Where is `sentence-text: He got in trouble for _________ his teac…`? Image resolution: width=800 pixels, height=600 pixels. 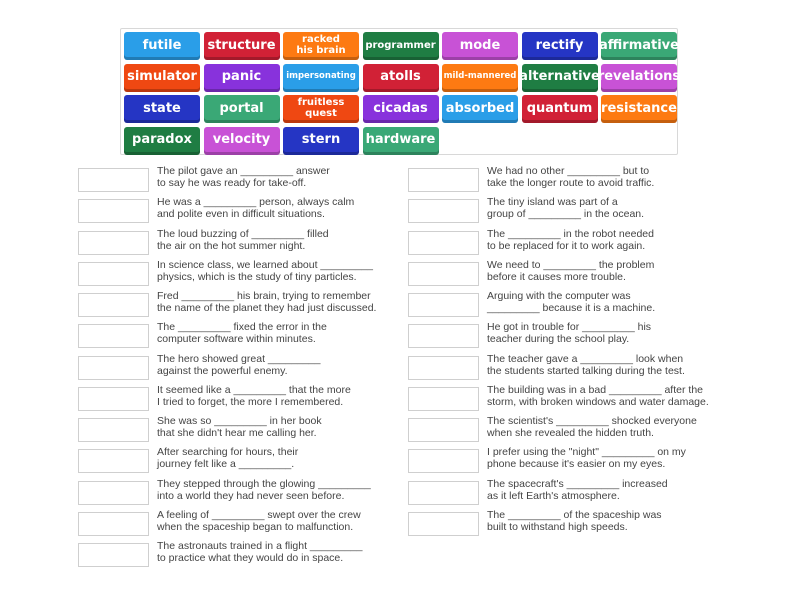 sentence-text: He got in trouble for _________ his teac… is located at coordinates (569, 333).